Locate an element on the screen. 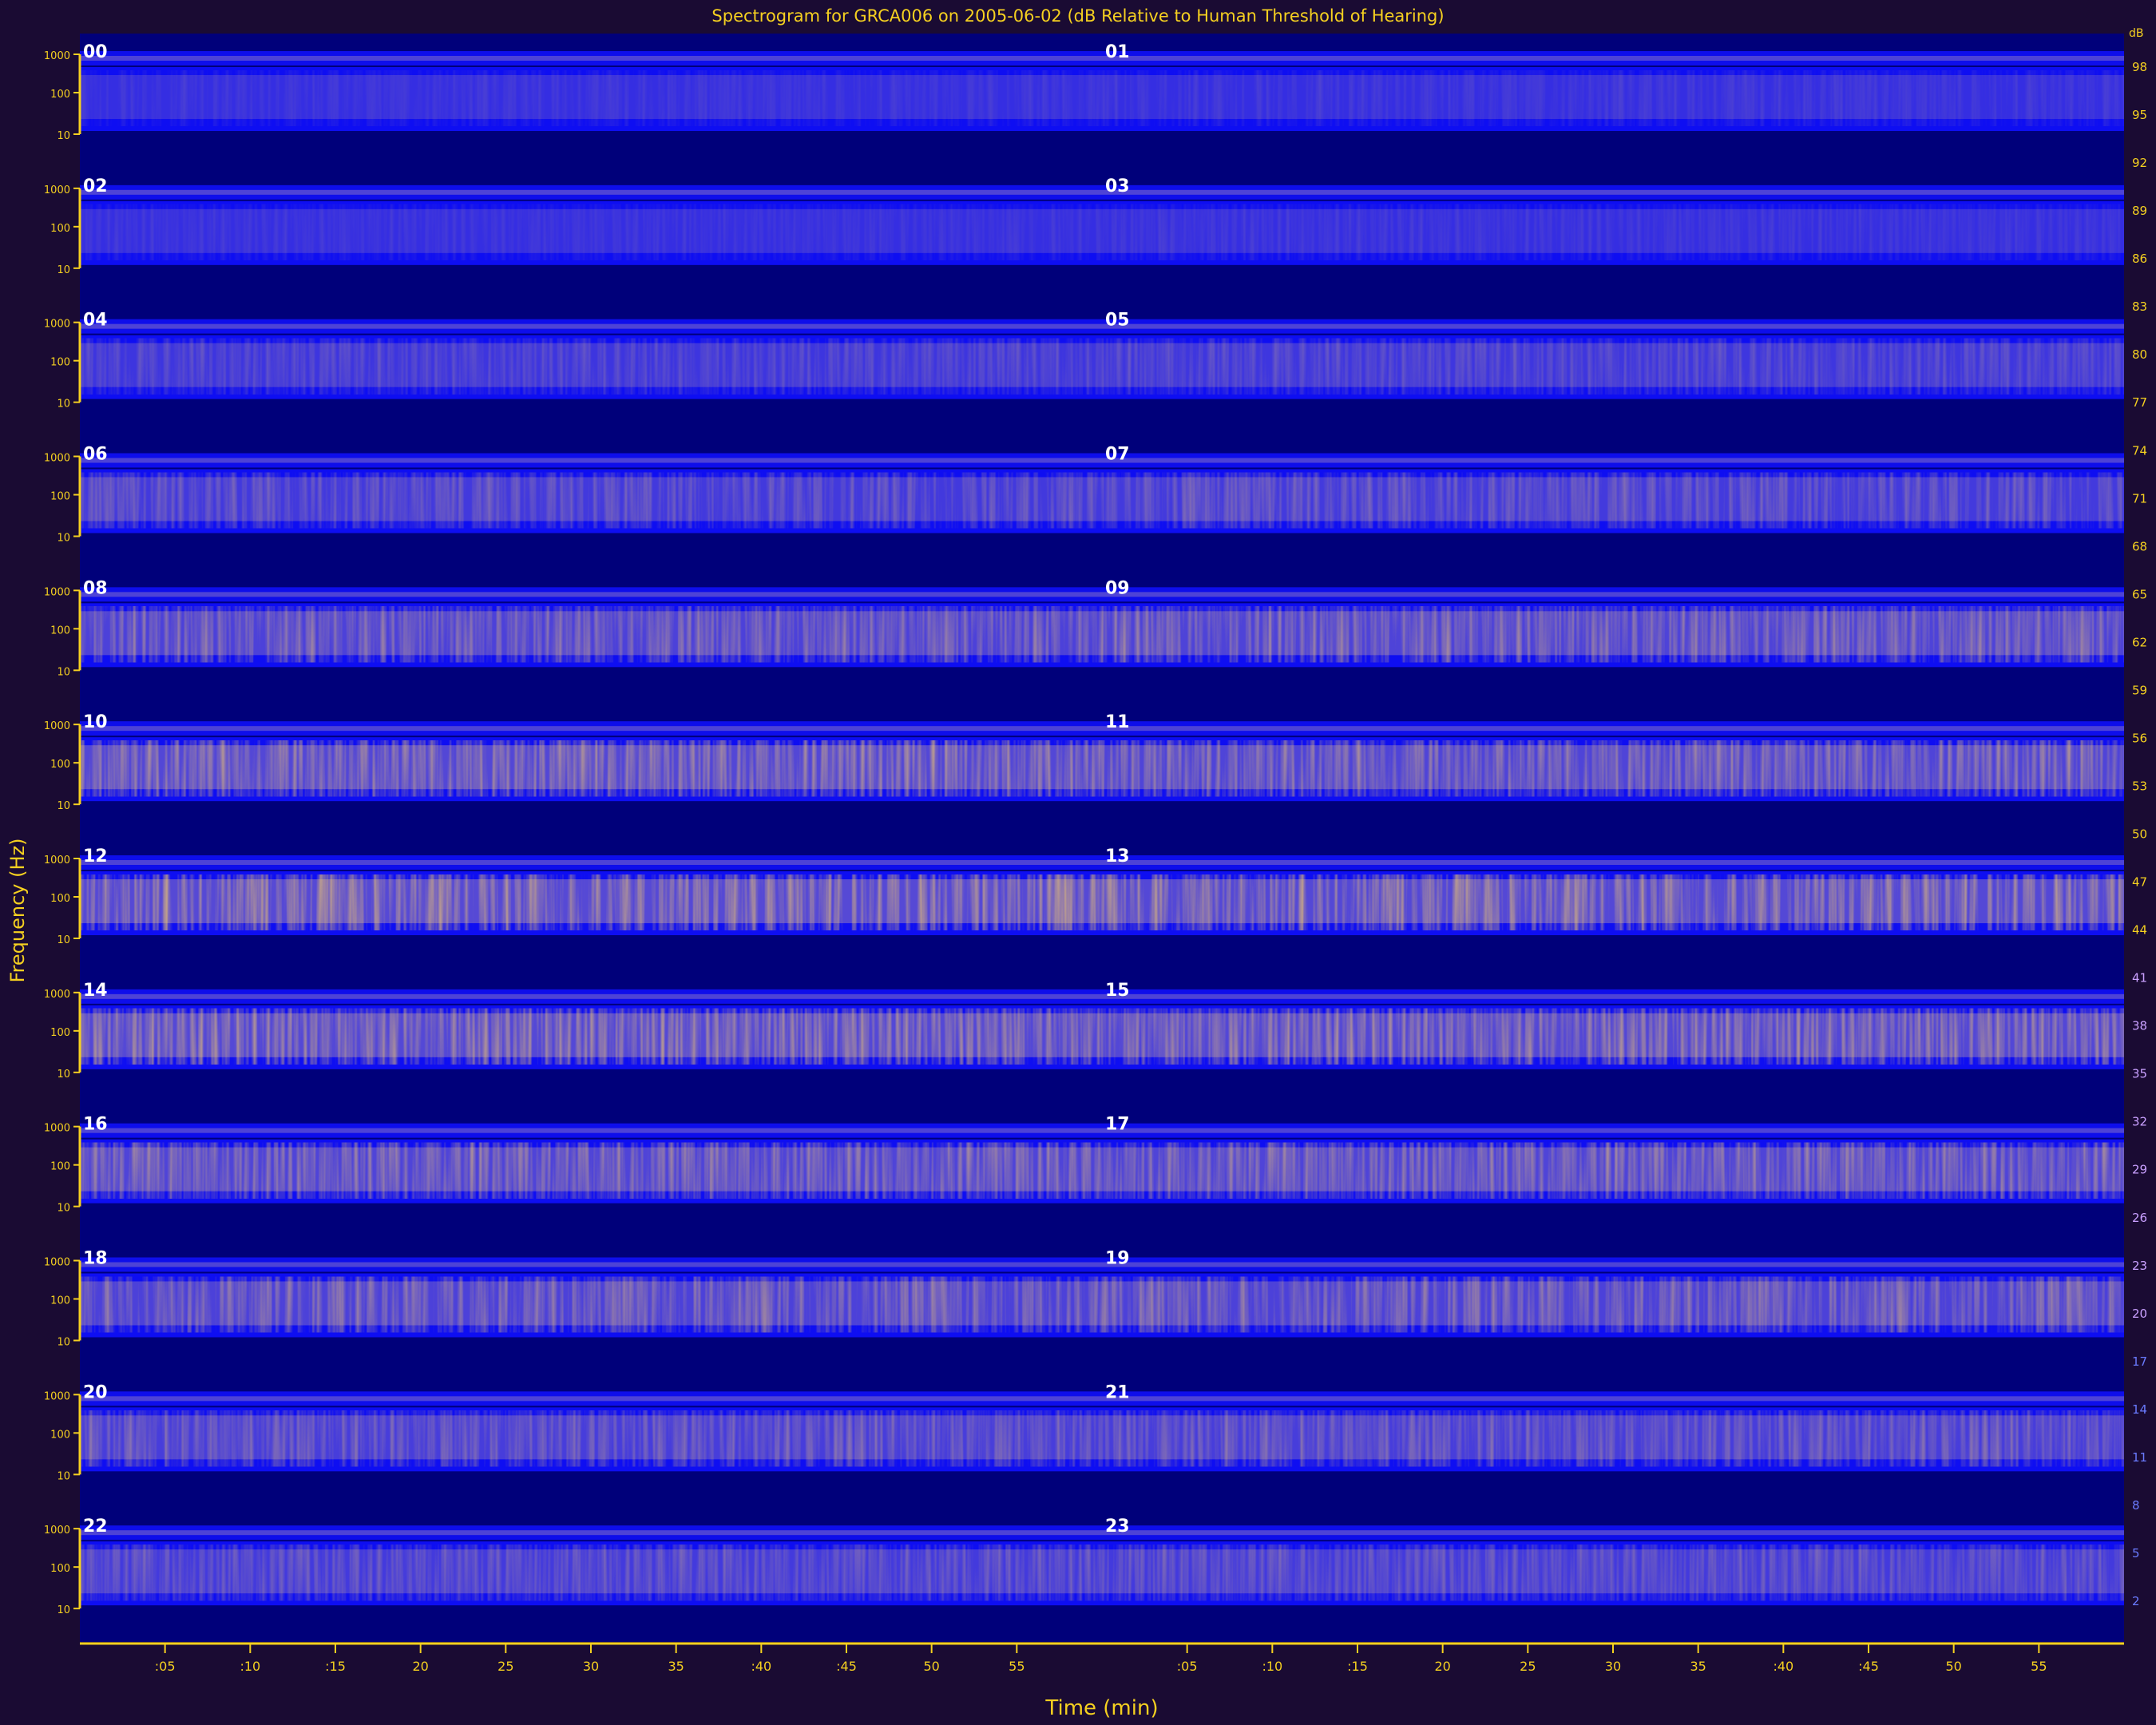 Image resolution: width=2156 pixels, height=1725 pixels. colorbar-tick-label: 35 is located at coordinates (2139, 1074).